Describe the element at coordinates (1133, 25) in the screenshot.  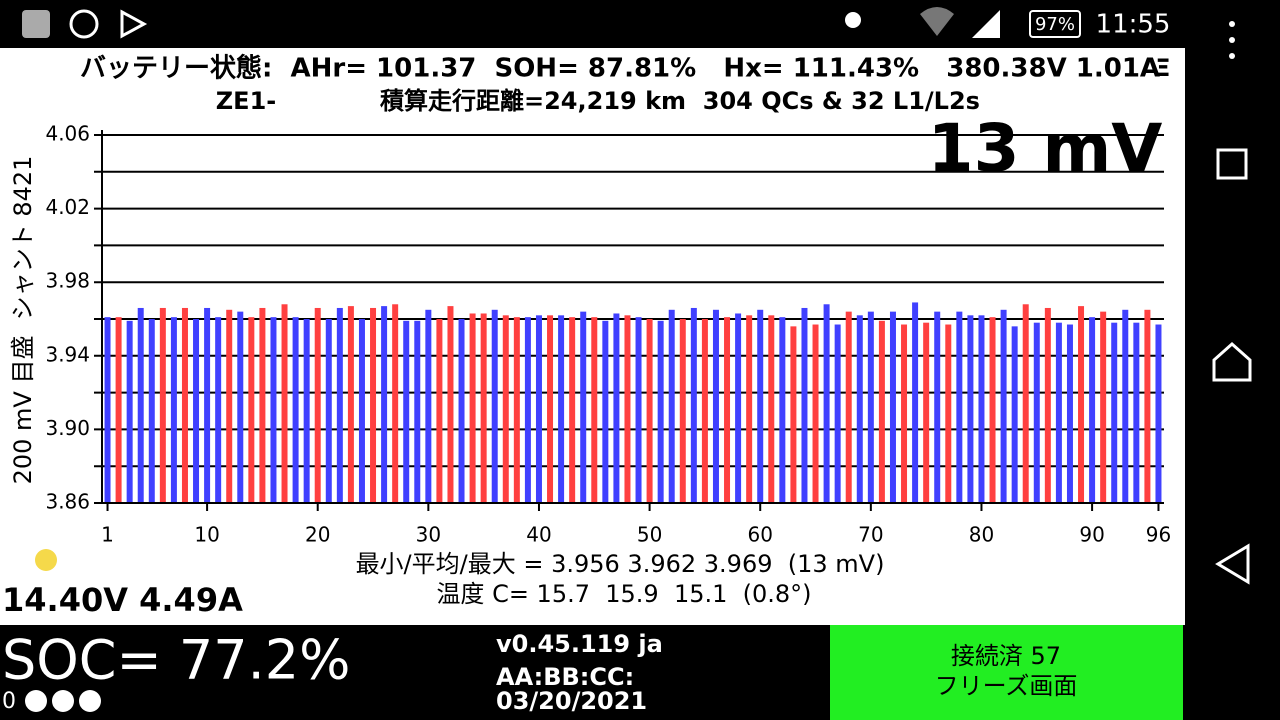
I see `clock: 11:55` at that location.